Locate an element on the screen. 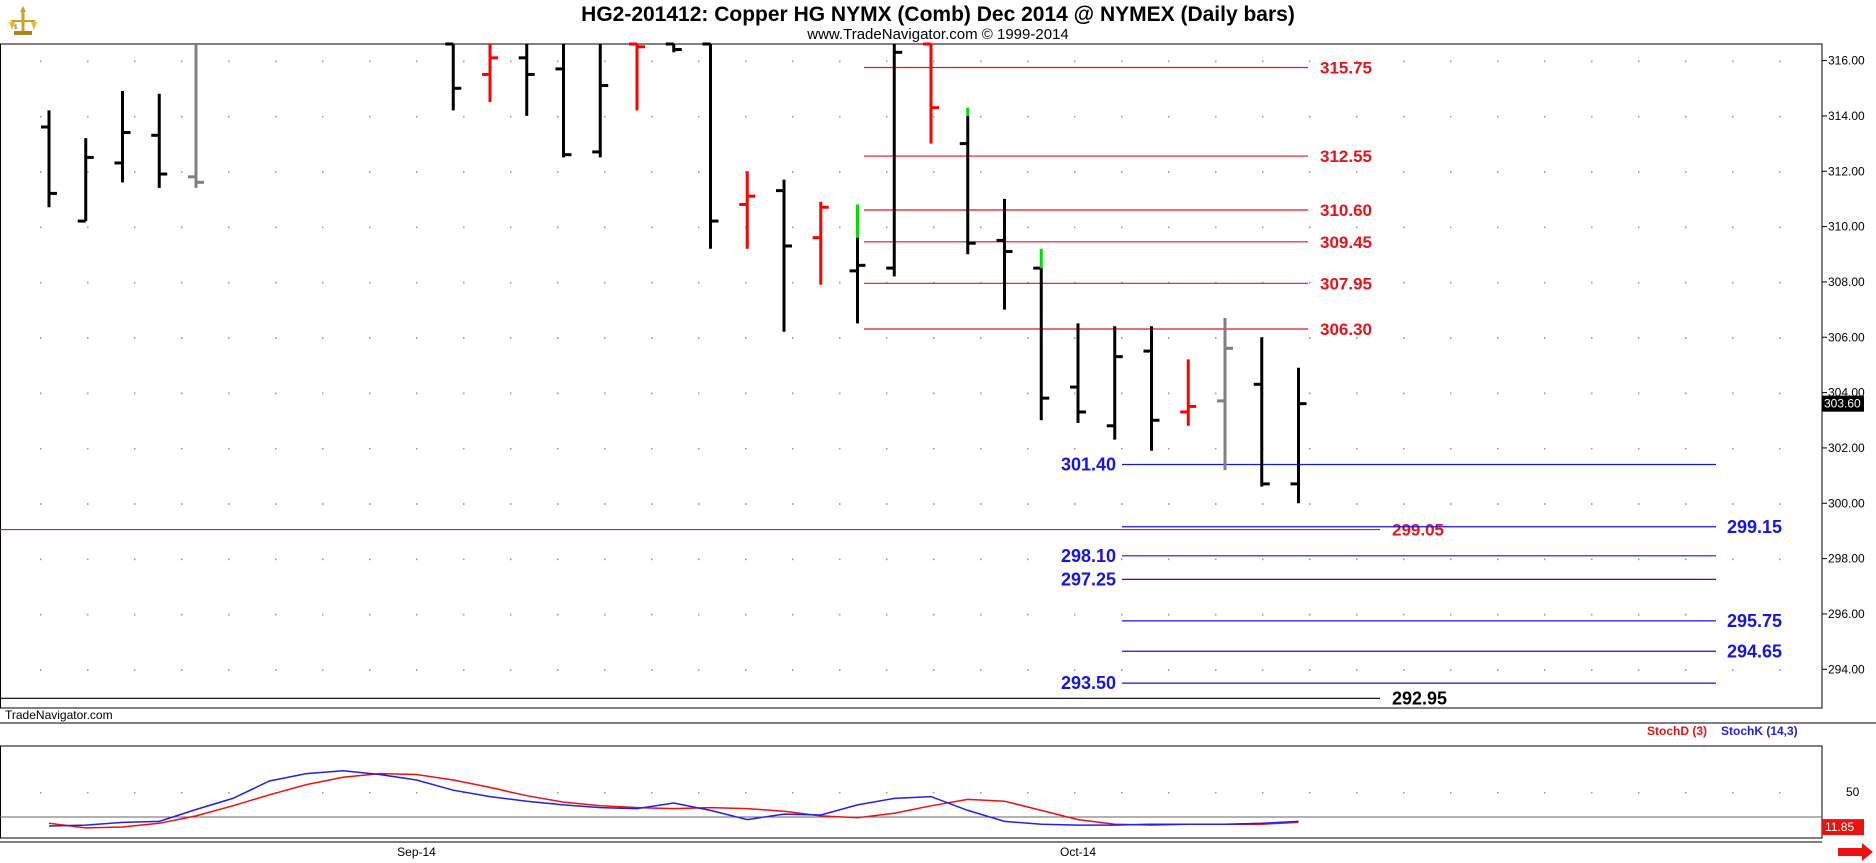  last-price-label: 303.60 is located at coordinates (1842, 404).